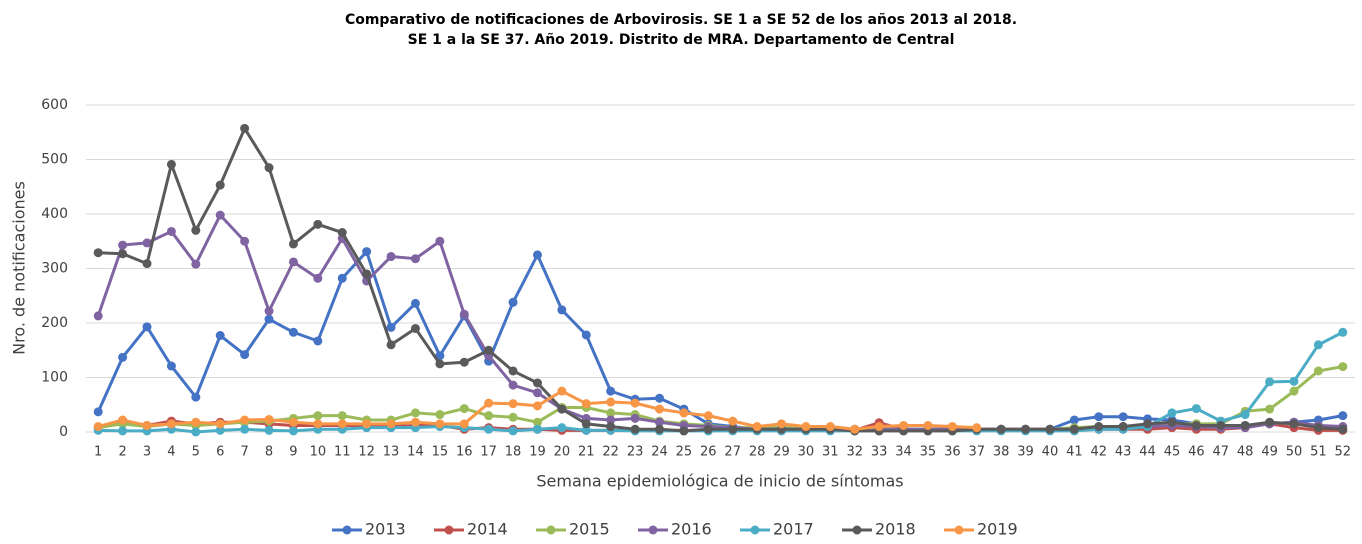 The image size is (1362, 544). I want to click on y-tick-label: 300, so click(54, 269).